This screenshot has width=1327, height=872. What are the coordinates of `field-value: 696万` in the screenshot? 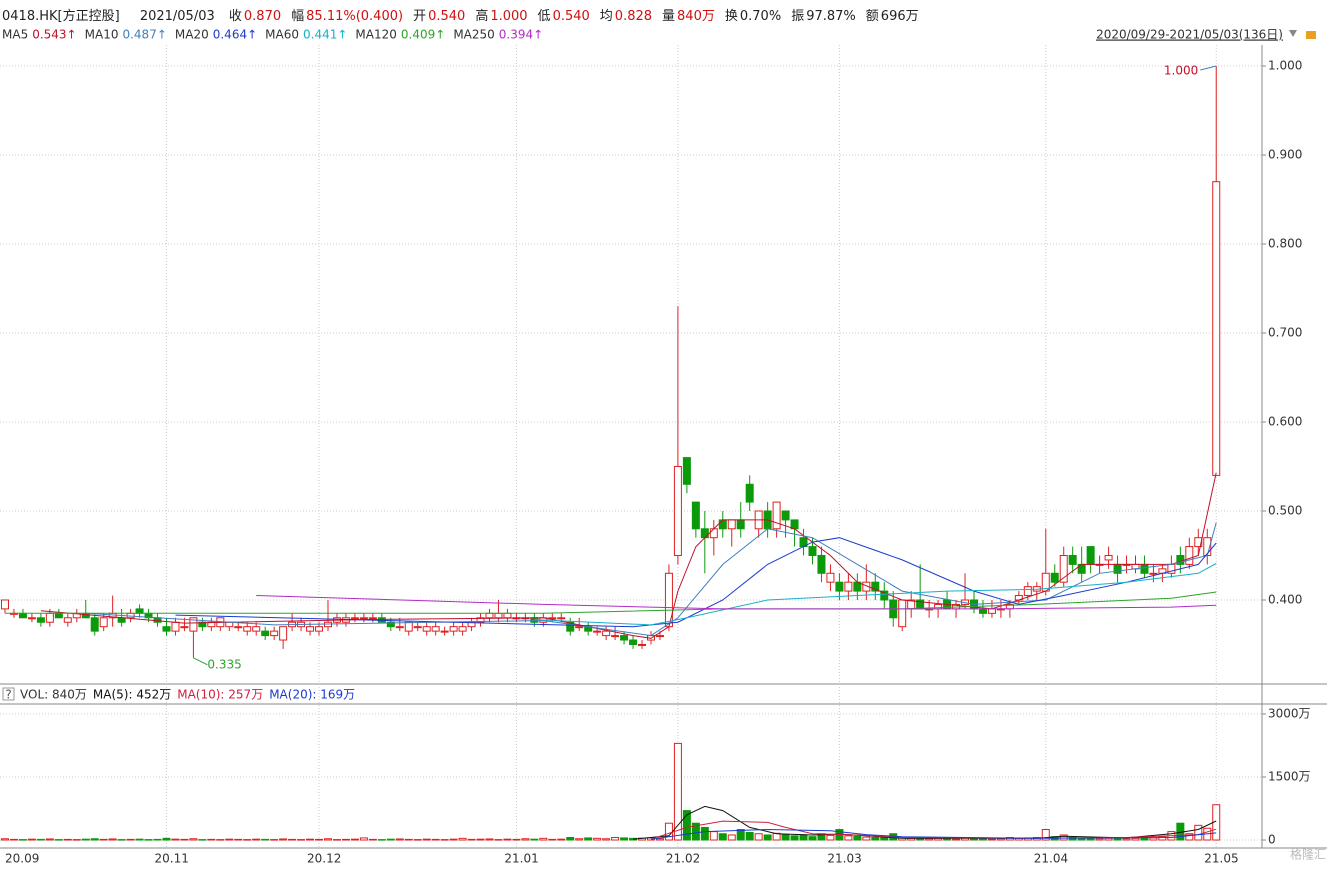 It's located at (899, 16).